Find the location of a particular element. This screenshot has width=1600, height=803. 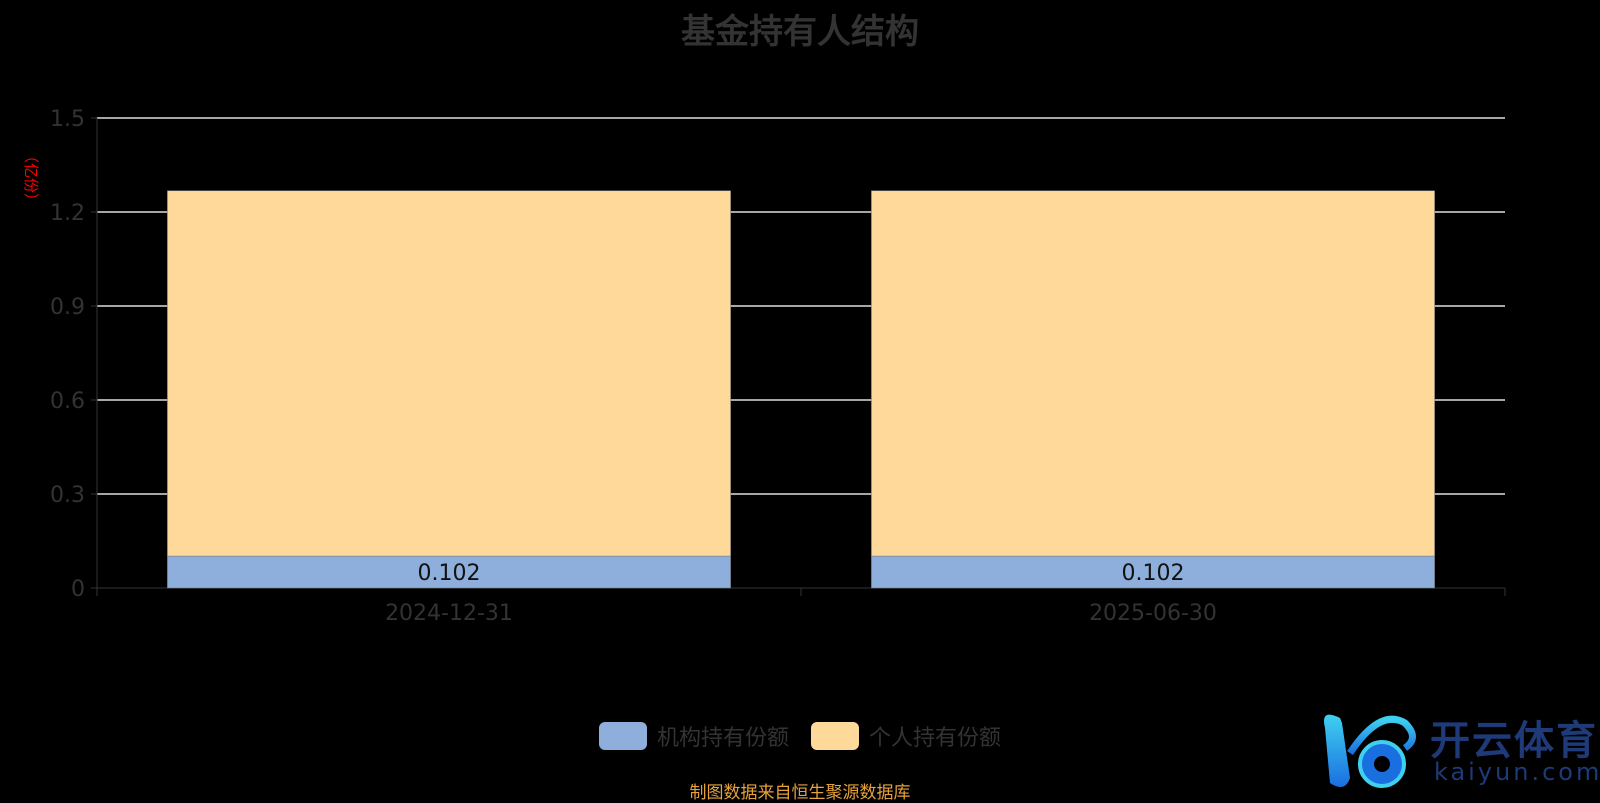

legend-label: 机构持有份额 is located at coordinates (722, 738).